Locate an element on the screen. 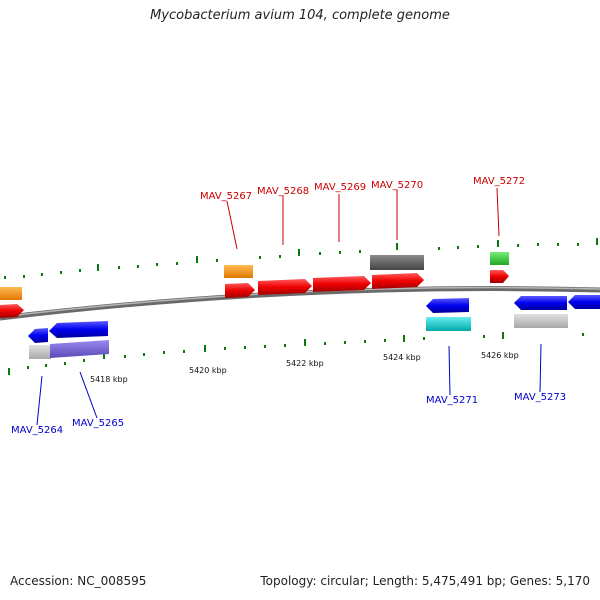 This screenshot has width=600, height=600. reverse-leader-lines is located at coordinates (289, 384).